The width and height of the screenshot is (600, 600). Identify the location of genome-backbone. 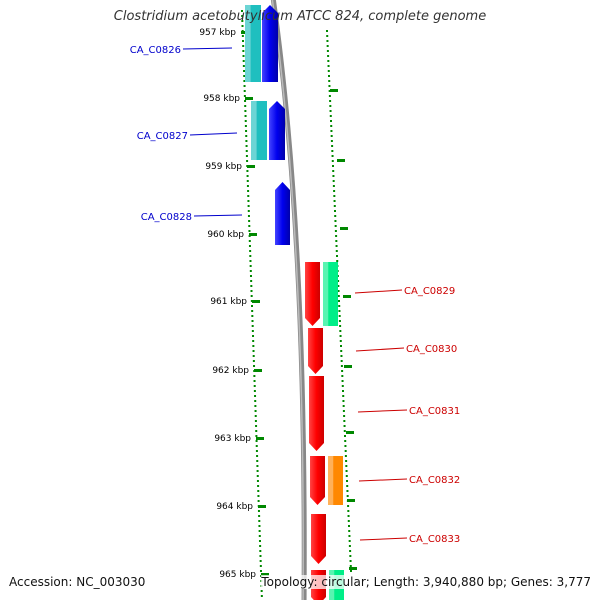
(288, 300).